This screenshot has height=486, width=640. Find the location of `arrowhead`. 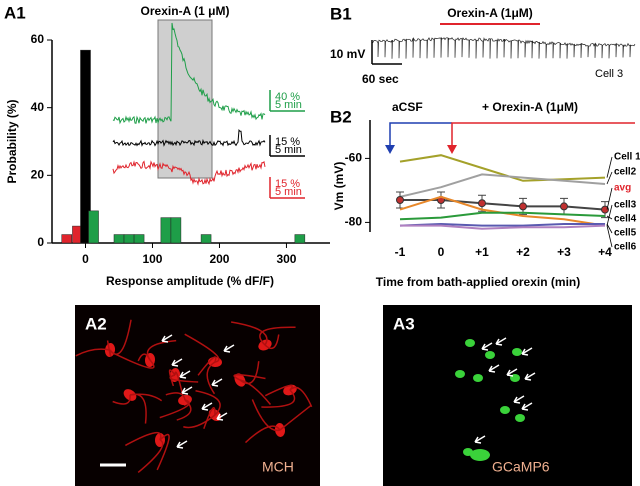

arrowhead is located at coordinates (390, 149).